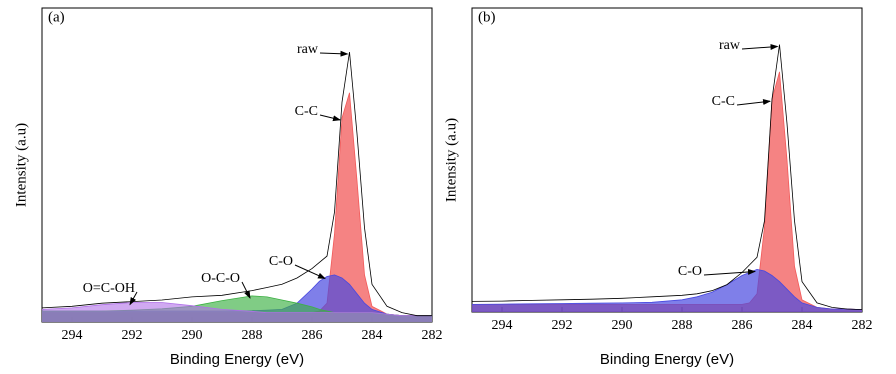 The height and width of the screenshot is (374, 896). I want to click on series-label: O-C-O, so click(220, 278).